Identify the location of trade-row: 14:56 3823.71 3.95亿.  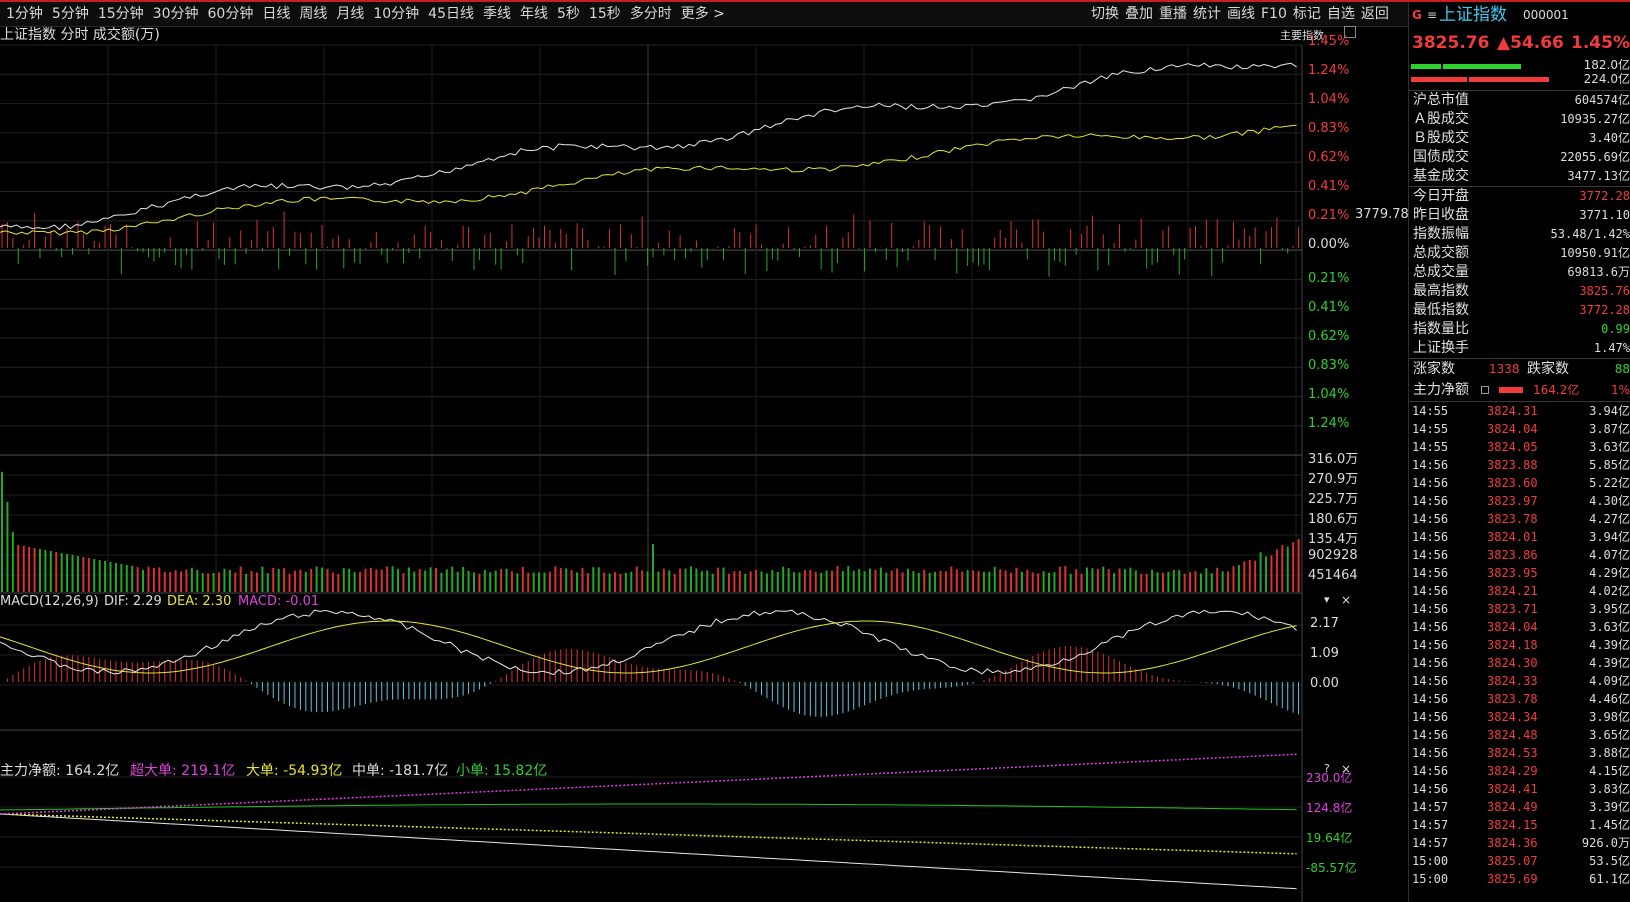
(1519, 609).